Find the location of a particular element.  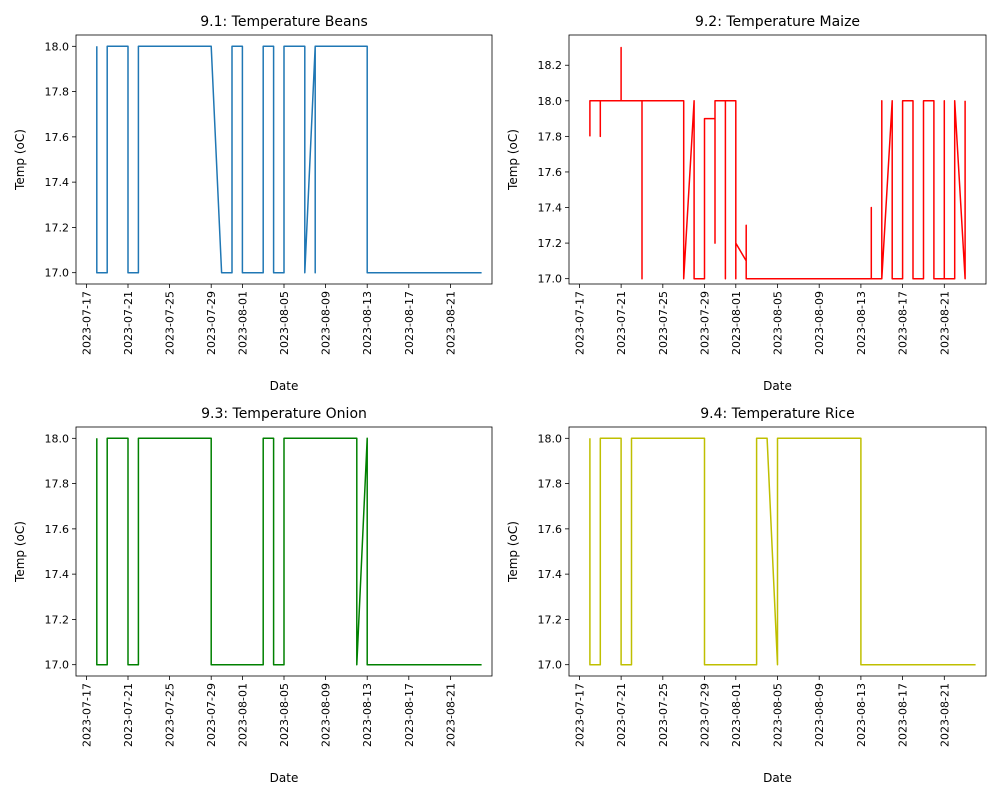

chart-title: 9.3: Temperature Onion is located at coordinates (284, 414).